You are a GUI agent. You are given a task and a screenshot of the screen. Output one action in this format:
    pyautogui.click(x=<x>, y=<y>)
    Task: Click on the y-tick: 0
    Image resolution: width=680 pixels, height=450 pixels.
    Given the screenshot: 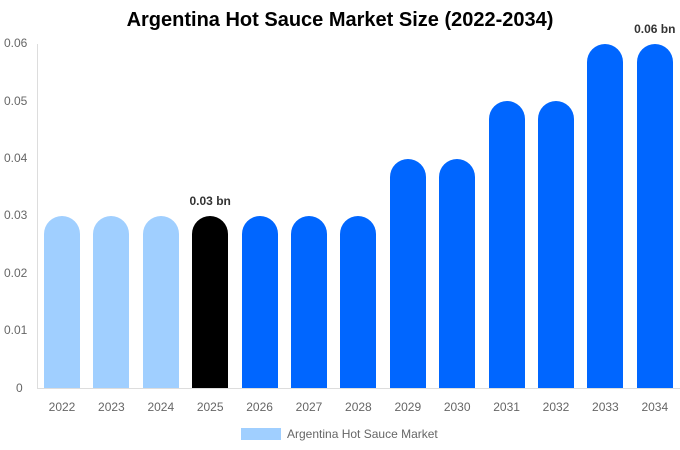 What is the action you would take?
    pyautogui.click(x=19, y=388)
    